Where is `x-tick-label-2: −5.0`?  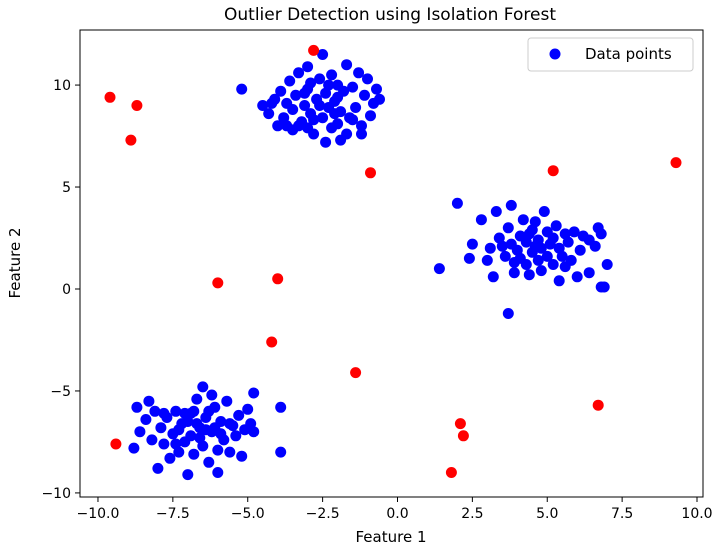
x-tick-label-2: −5.0 is located at coordinates (248, 514).